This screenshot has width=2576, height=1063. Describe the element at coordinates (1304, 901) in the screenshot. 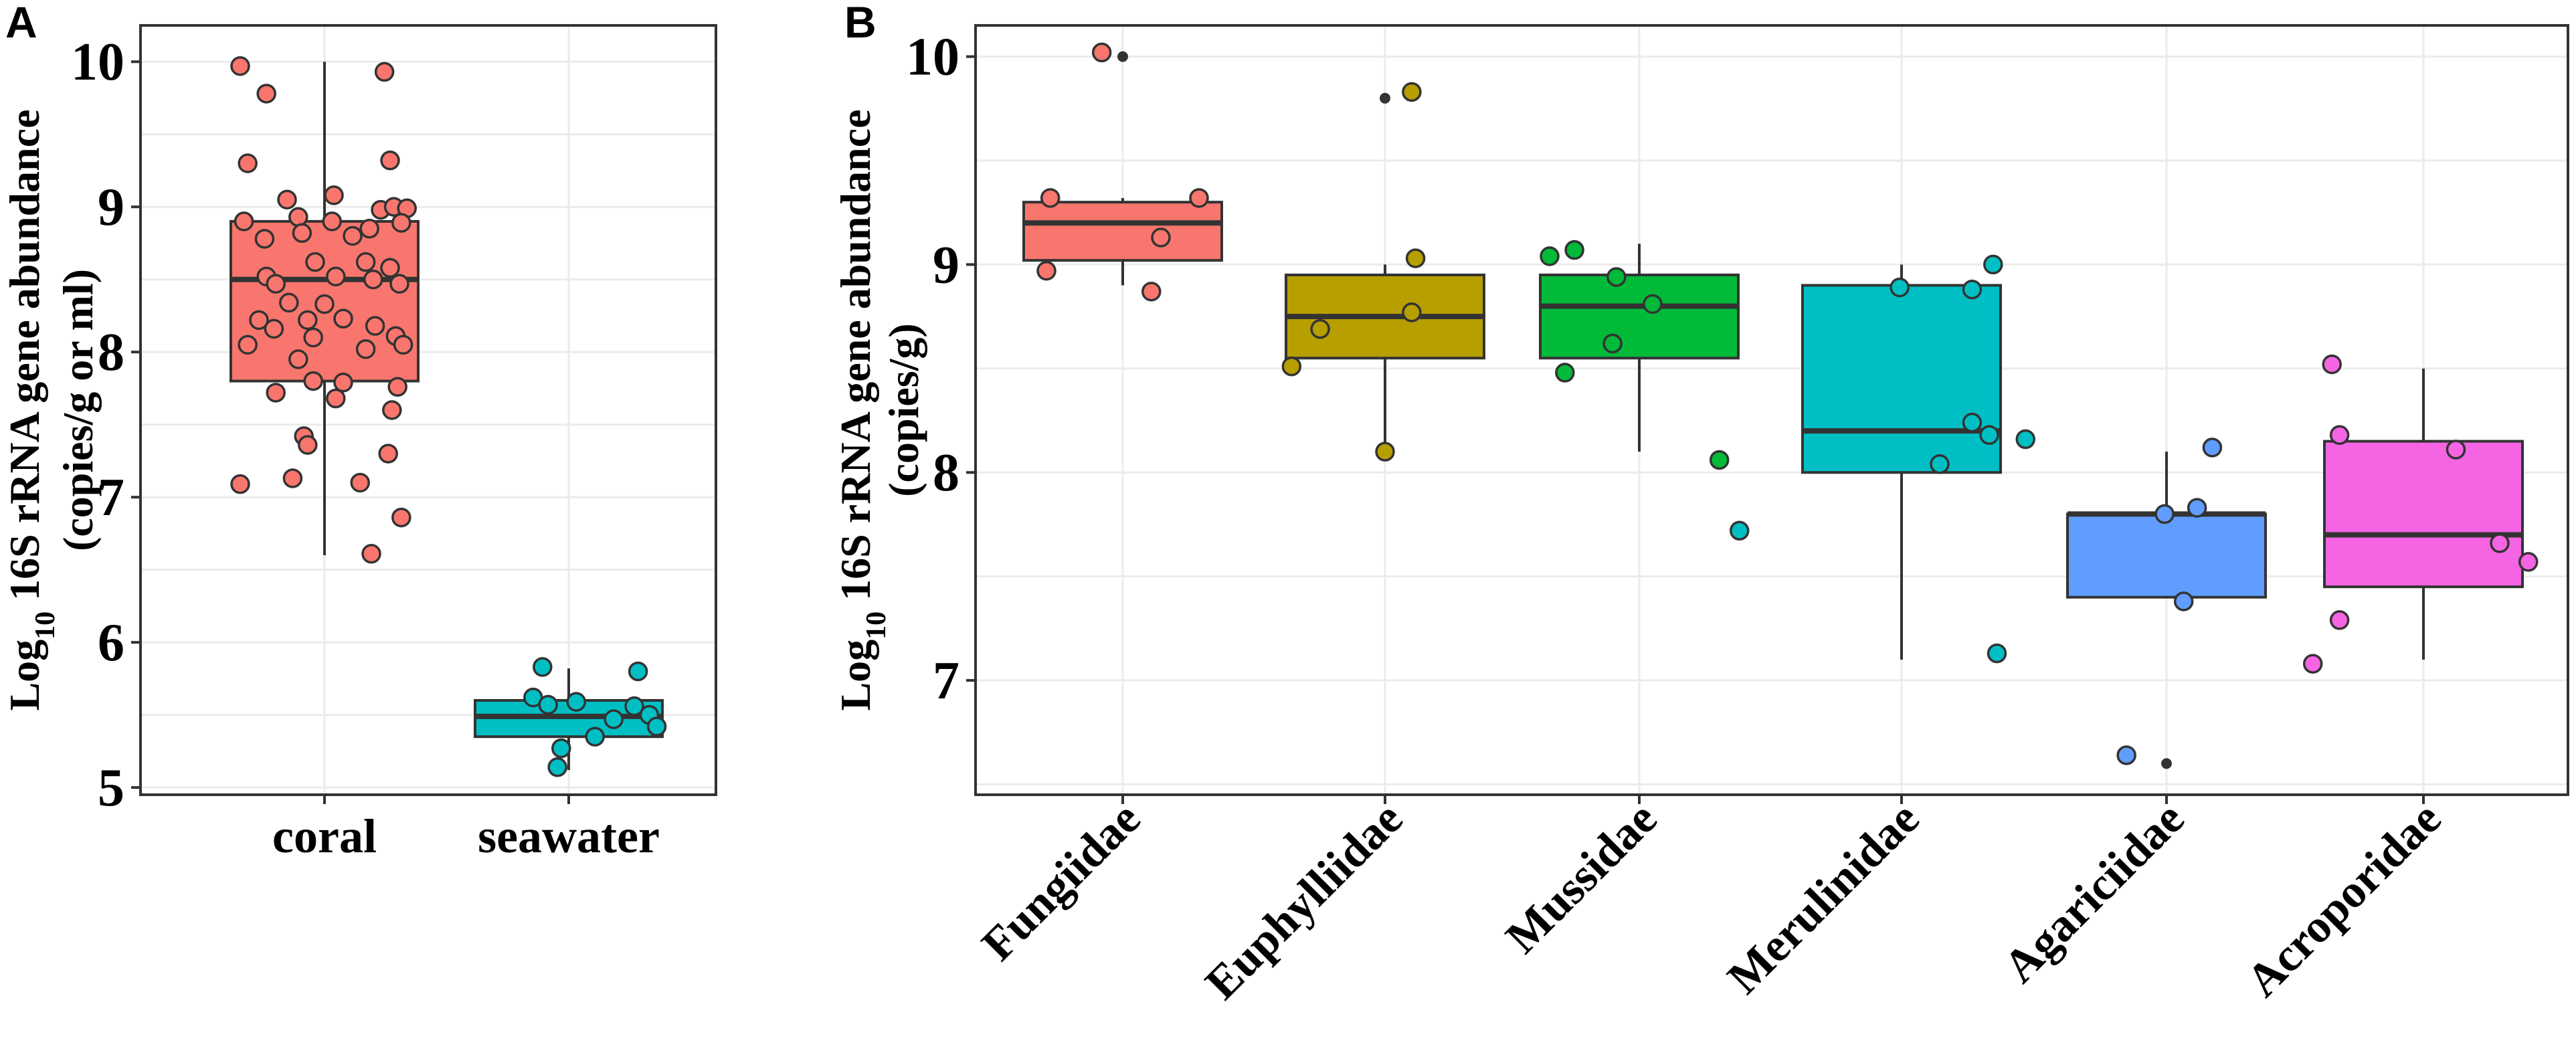

I see `x-category-label: Euphylliidae` at that location.